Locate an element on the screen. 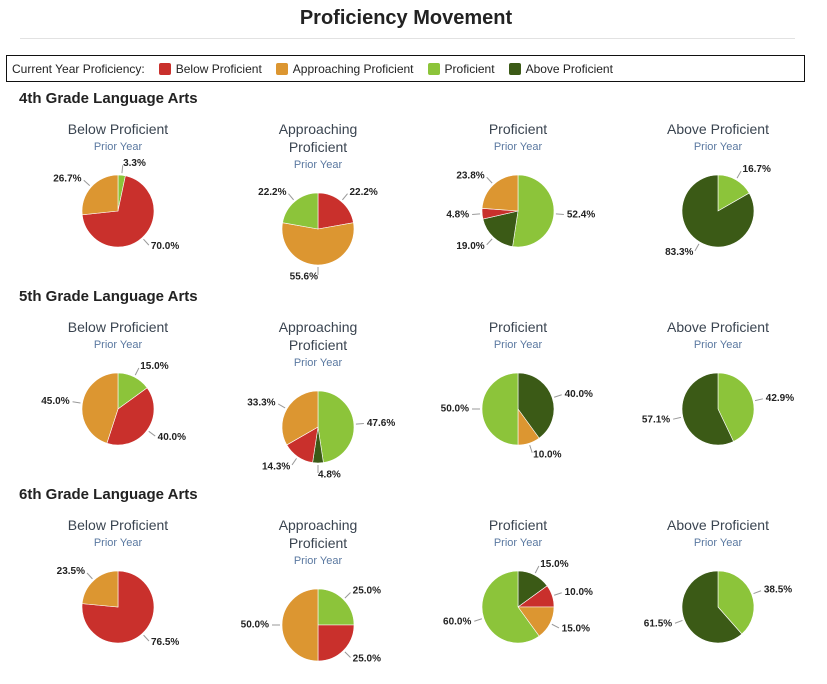 Image resolution: width=827 pixels, height=684 pixels. pie-chart: Below Proficient Prior Year 76.5% 23.5% is located at coordinates (118, 589).